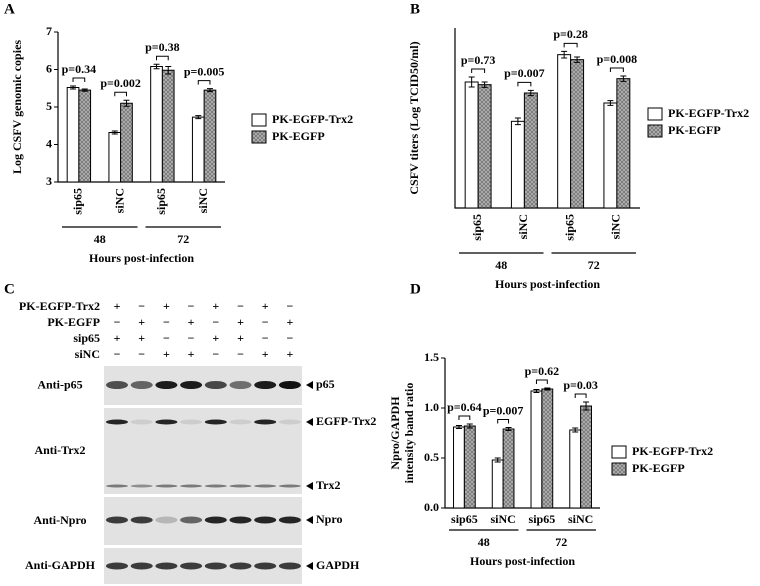  Describe the element at coordinates (329, 519) in the screenshot. I see `band-label: Npro` at that location.